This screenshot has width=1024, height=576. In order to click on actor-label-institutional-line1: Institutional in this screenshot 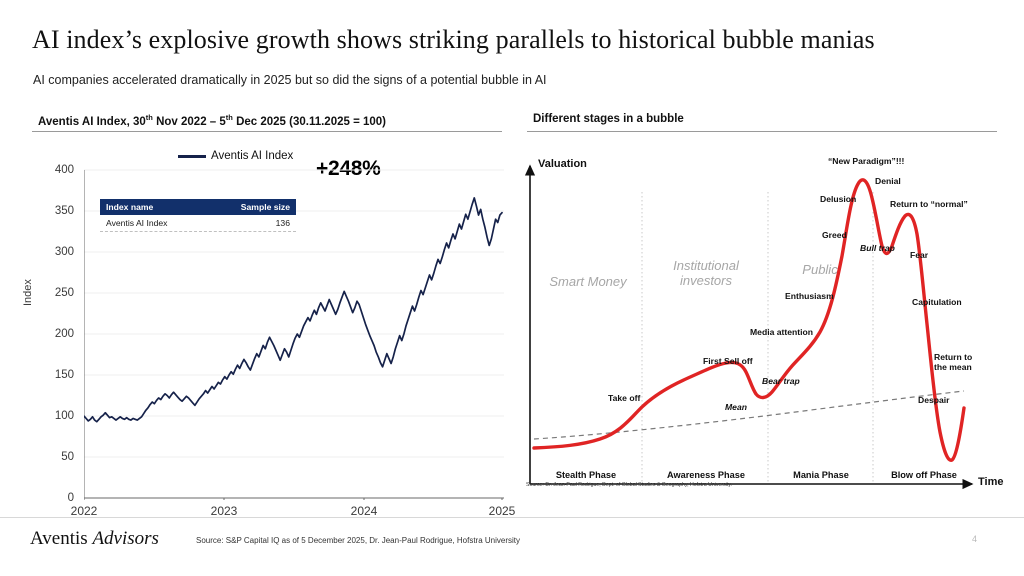, I will do `click(706, 265)`.